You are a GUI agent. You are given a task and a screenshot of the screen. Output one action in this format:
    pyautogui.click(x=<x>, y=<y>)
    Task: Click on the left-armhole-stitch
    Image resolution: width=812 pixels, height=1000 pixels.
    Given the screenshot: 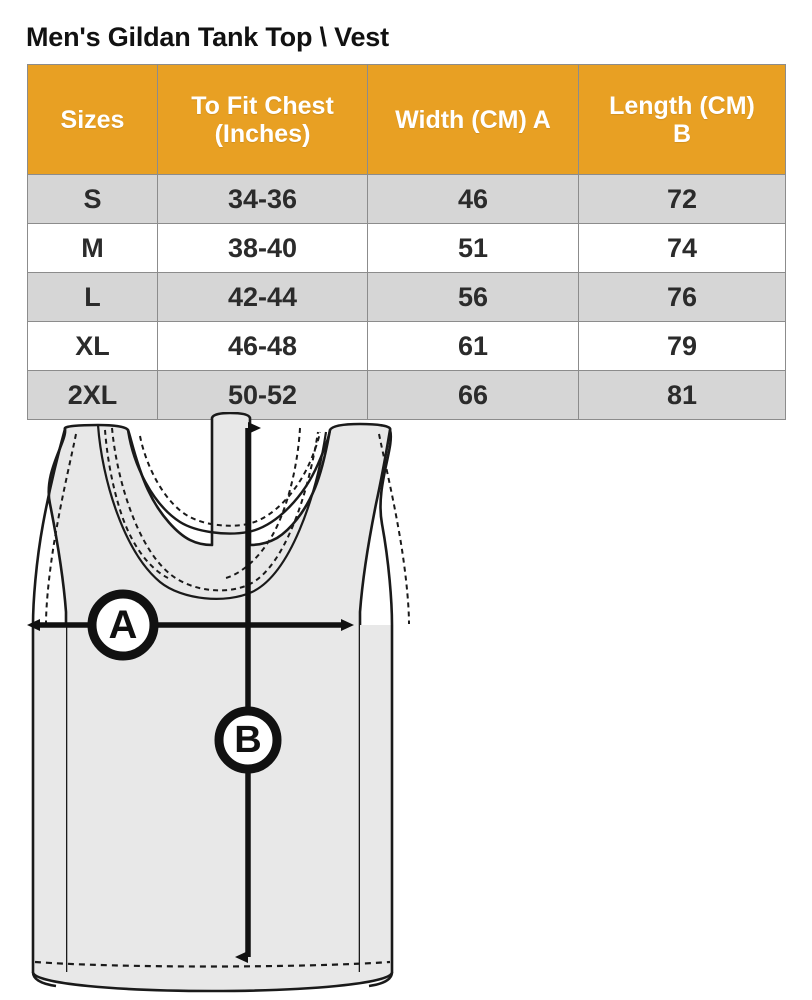 What is the action you would take?
    pyautogui.click(x=61, y=529)
    